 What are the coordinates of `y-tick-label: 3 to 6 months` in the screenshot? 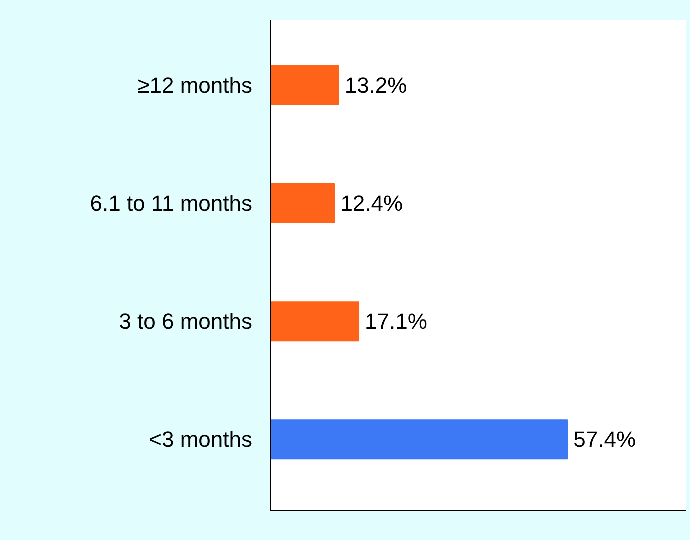 It's located at (186, 321).